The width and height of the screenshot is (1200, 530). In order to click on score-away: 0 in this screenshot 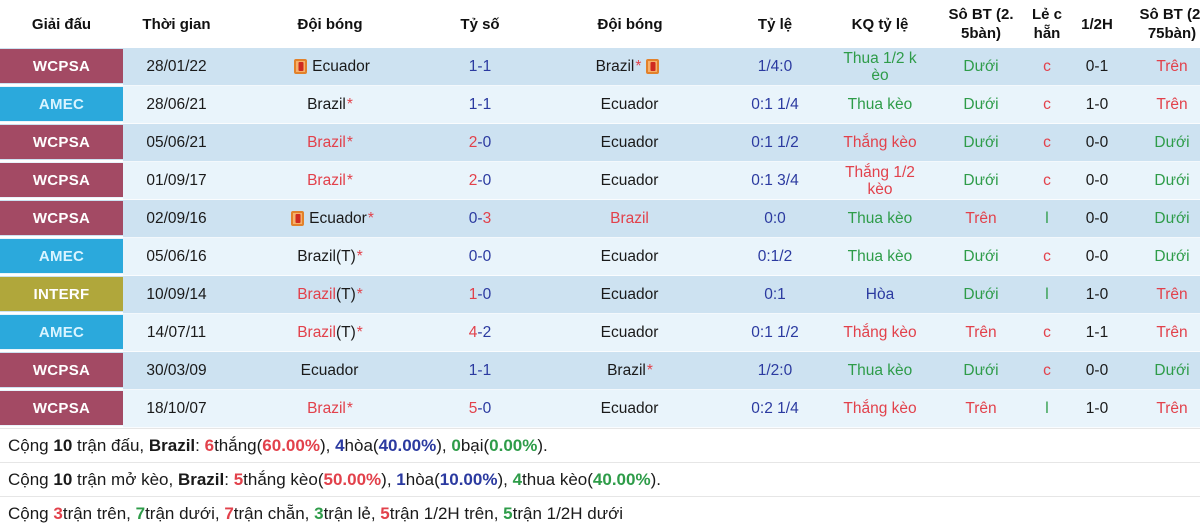, I will do `click(487, 408)`.